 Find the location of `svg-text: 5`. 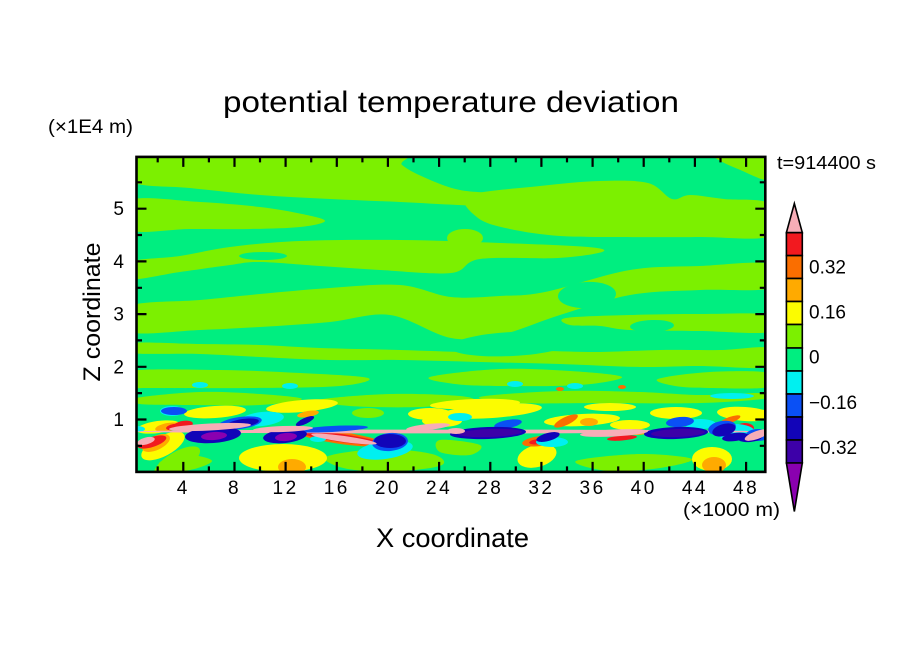

svg-text: 5 is located at coordinates (118, 209).